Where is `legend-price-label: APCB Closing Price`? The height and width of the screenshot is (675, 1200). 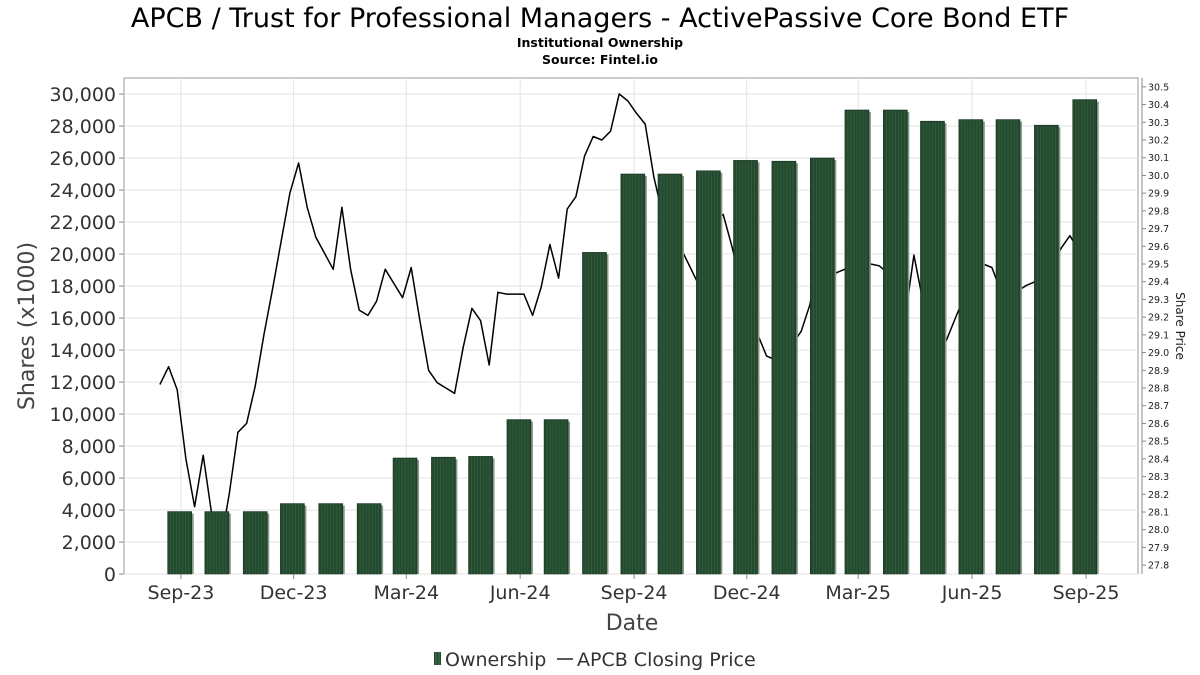 legend-price-label: APCB Closing Price is located at coordinates (666, 660).